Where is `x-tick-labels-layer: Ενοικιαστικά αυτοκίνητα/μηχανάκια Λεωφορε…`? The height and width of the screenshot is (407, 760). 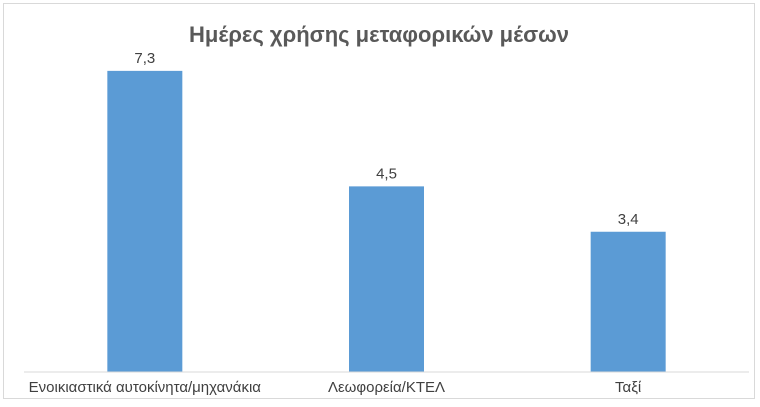 x-tick-labels-layer: Ενοικιαστικά αυτοκίνητα/μηχανάκια Λεωφορε… is located at coordinates (335, 387).